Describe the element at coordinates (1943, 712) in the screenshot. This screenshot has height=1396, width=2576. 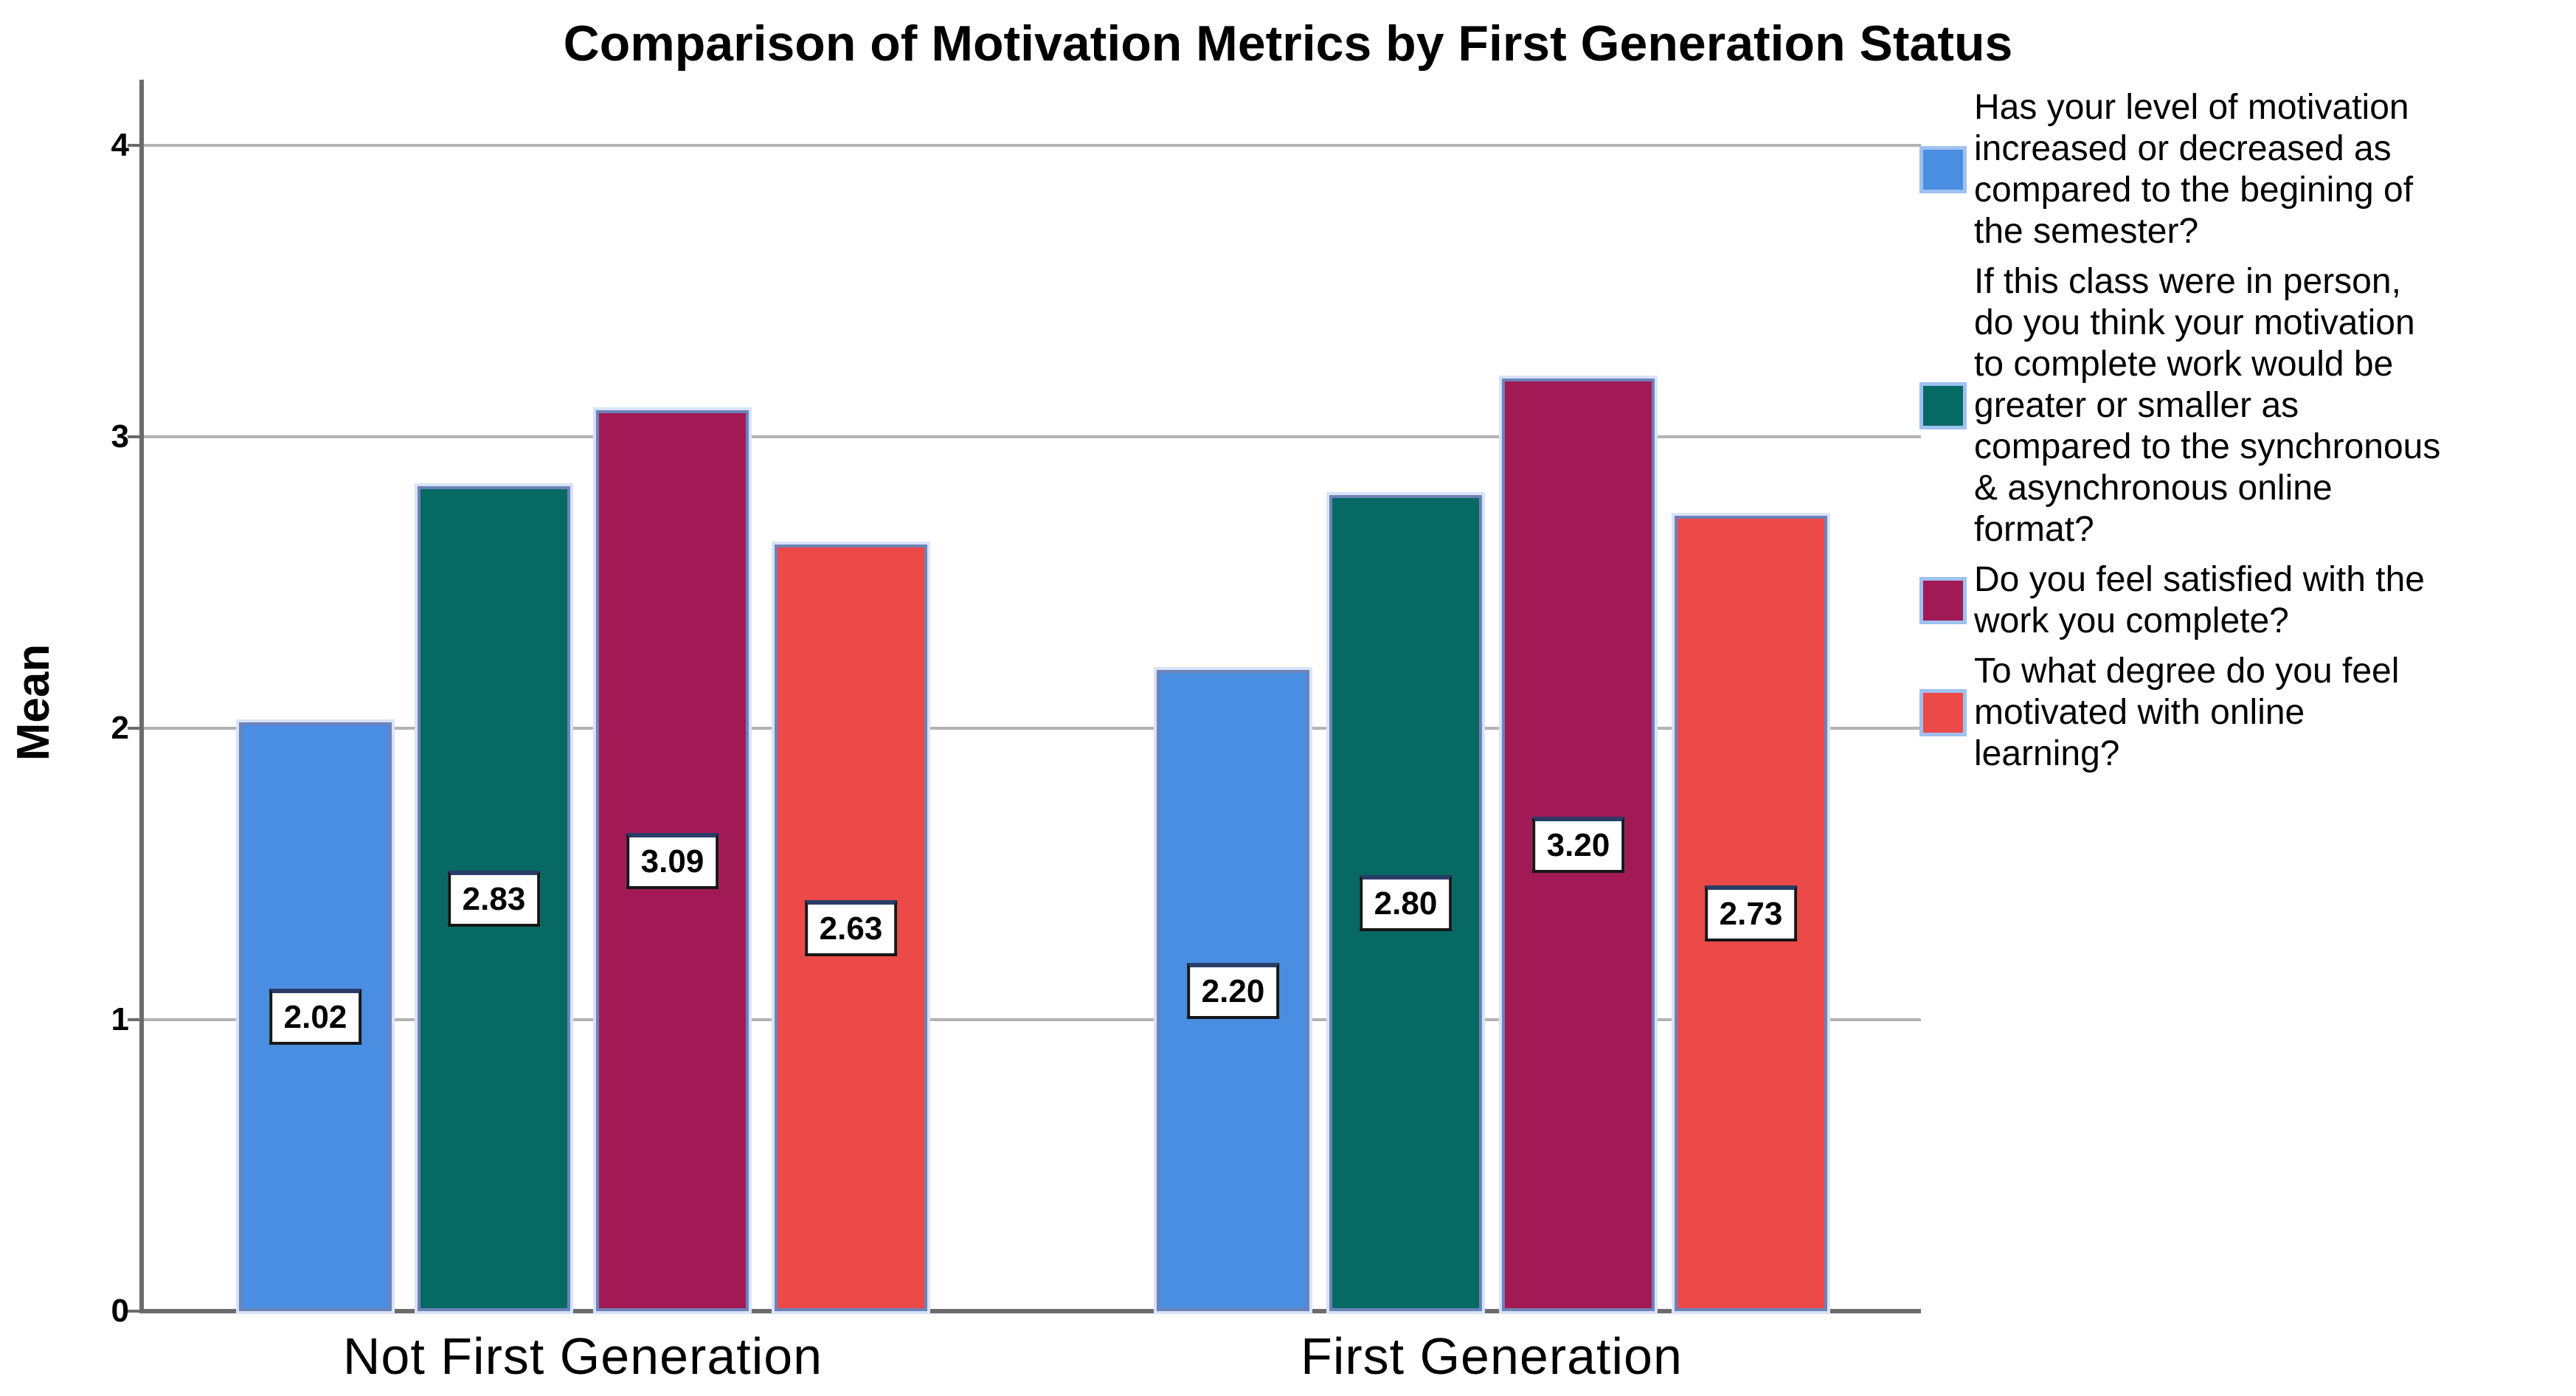
I see `legend-swatch-red-icon` at that location.